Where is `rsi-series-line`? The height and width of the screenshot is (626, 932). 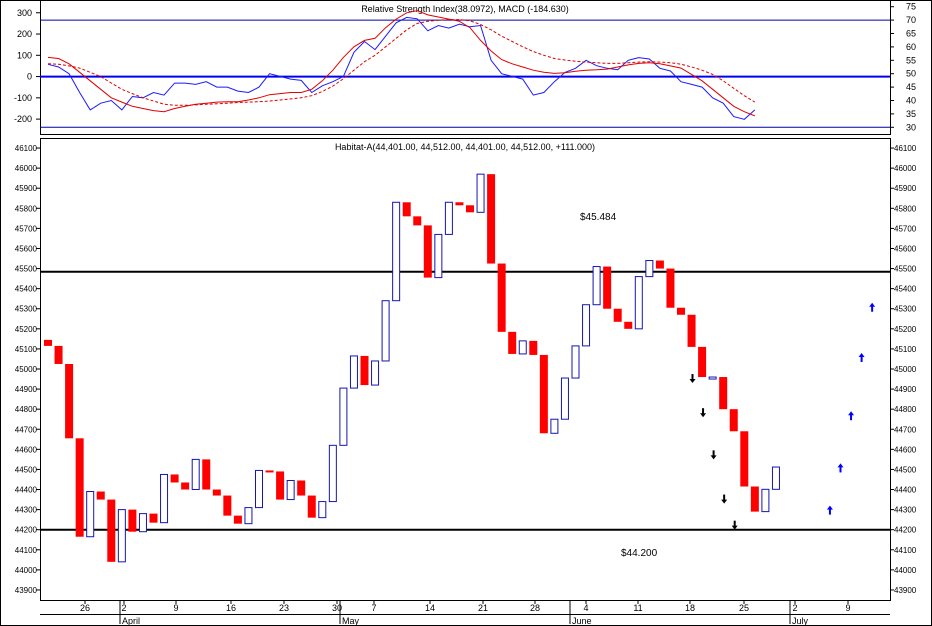 rsi-series-line is located at coordinates (401, 68).